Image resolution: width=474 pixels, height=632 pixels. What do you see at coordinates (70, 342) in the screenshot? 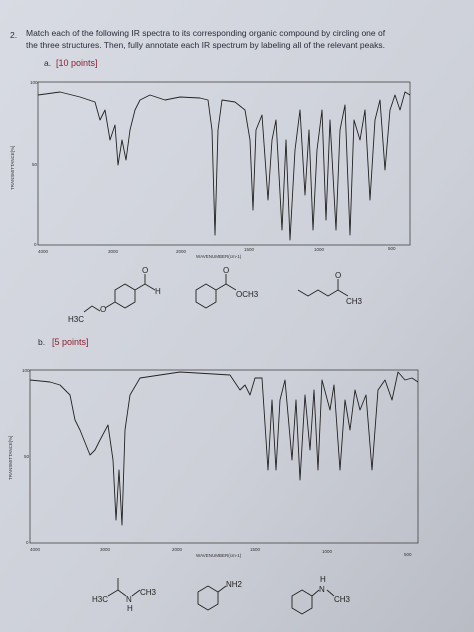
I see `part-points: [5 points]` at bounding box center [70, 342].